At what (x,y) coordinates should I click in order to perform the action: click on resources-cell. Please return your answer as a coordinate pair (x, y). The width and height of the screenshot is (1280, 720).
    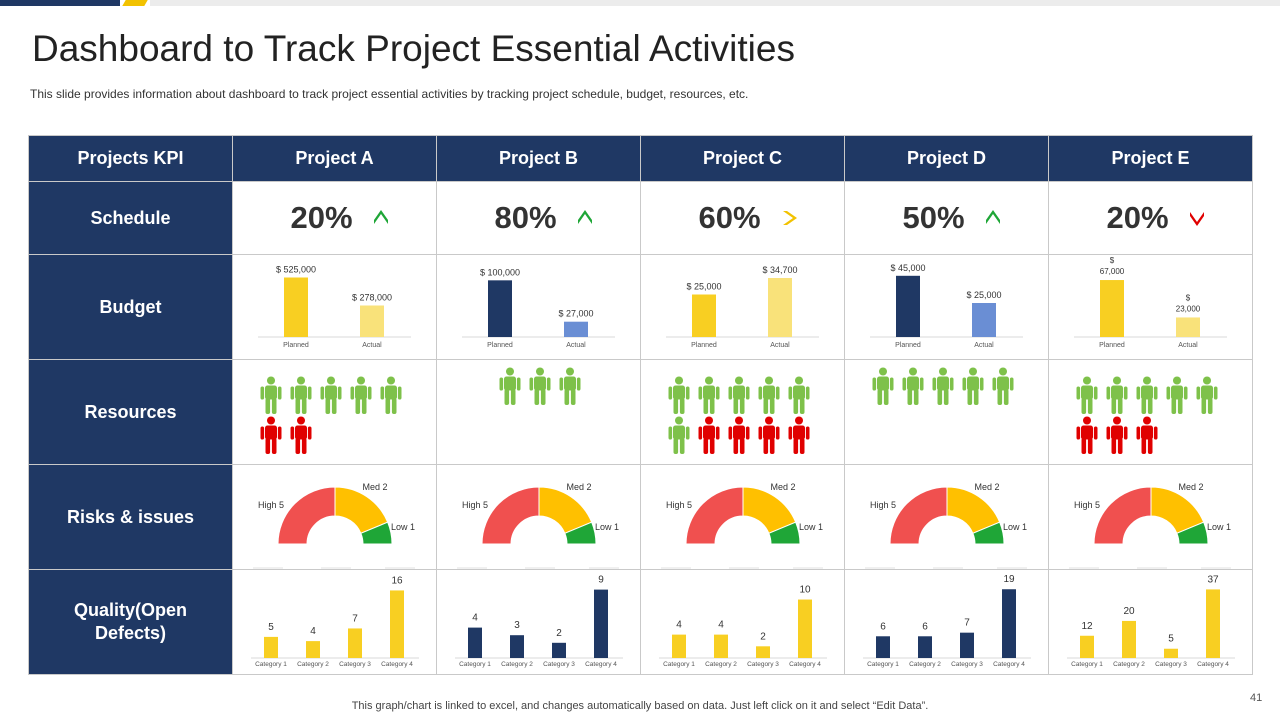
    Looking at the image, I should click on (334, 412).